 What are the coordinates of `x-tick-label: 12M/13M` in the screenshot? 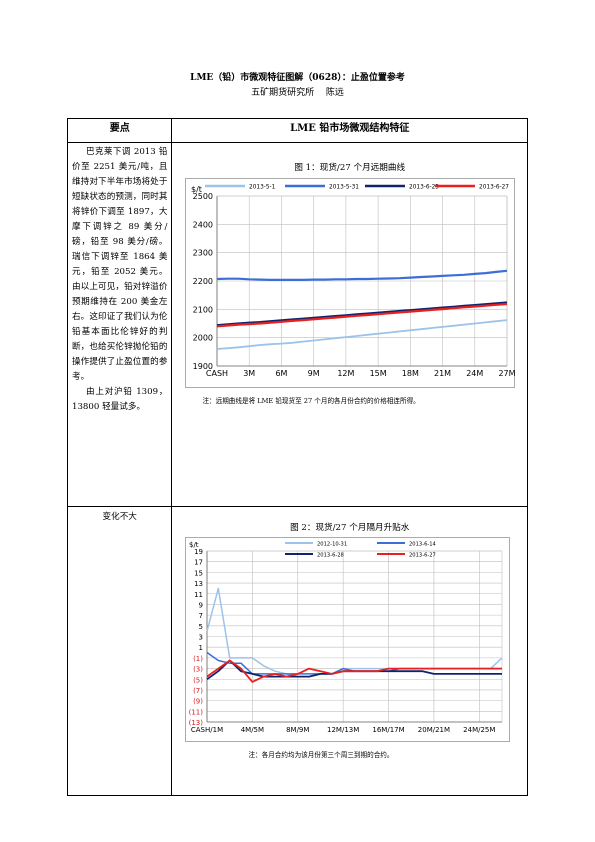 It's located at (343, 730).